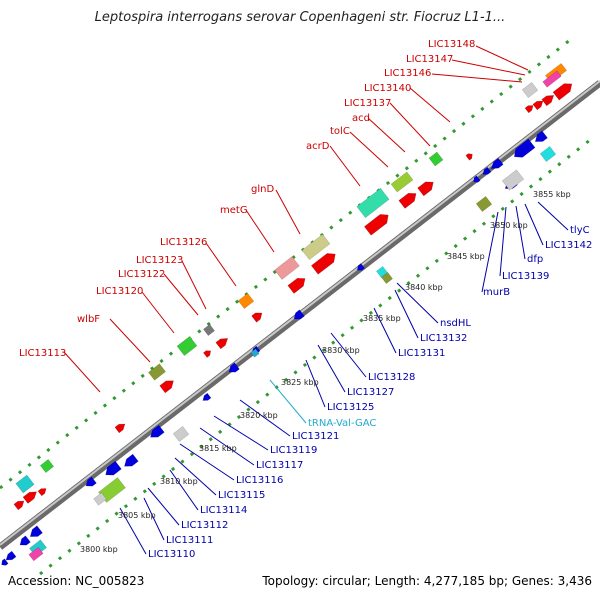  I want to click on label-lic13132: LIC13132, so click(443, 338).